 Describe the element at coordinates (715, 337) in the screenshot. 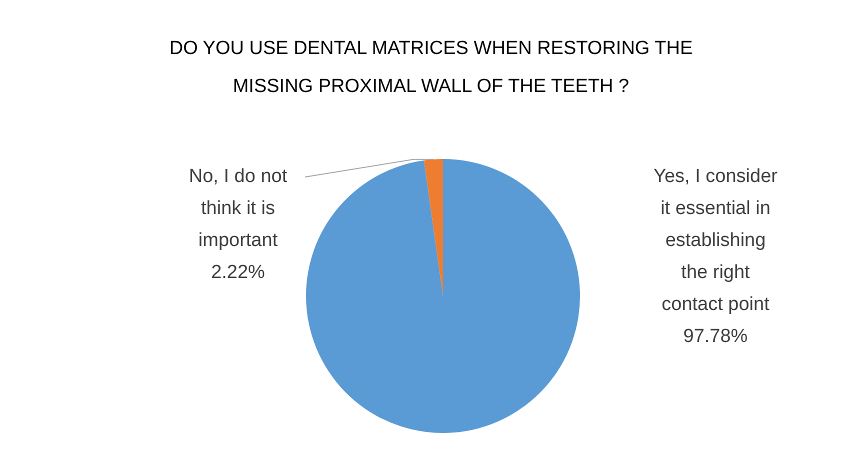

I see `data-label: 97.78%` at that location.